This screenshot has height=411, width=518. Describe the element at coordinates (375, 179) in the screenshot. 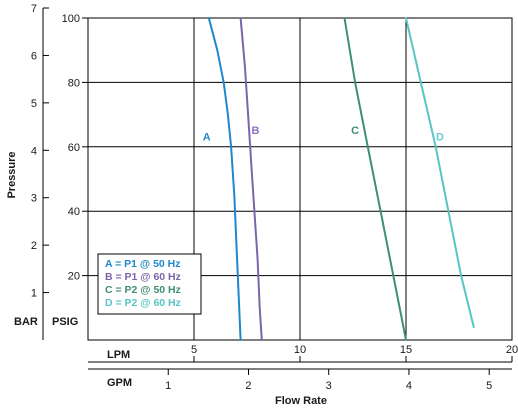

I see `series-line-c` at that location.